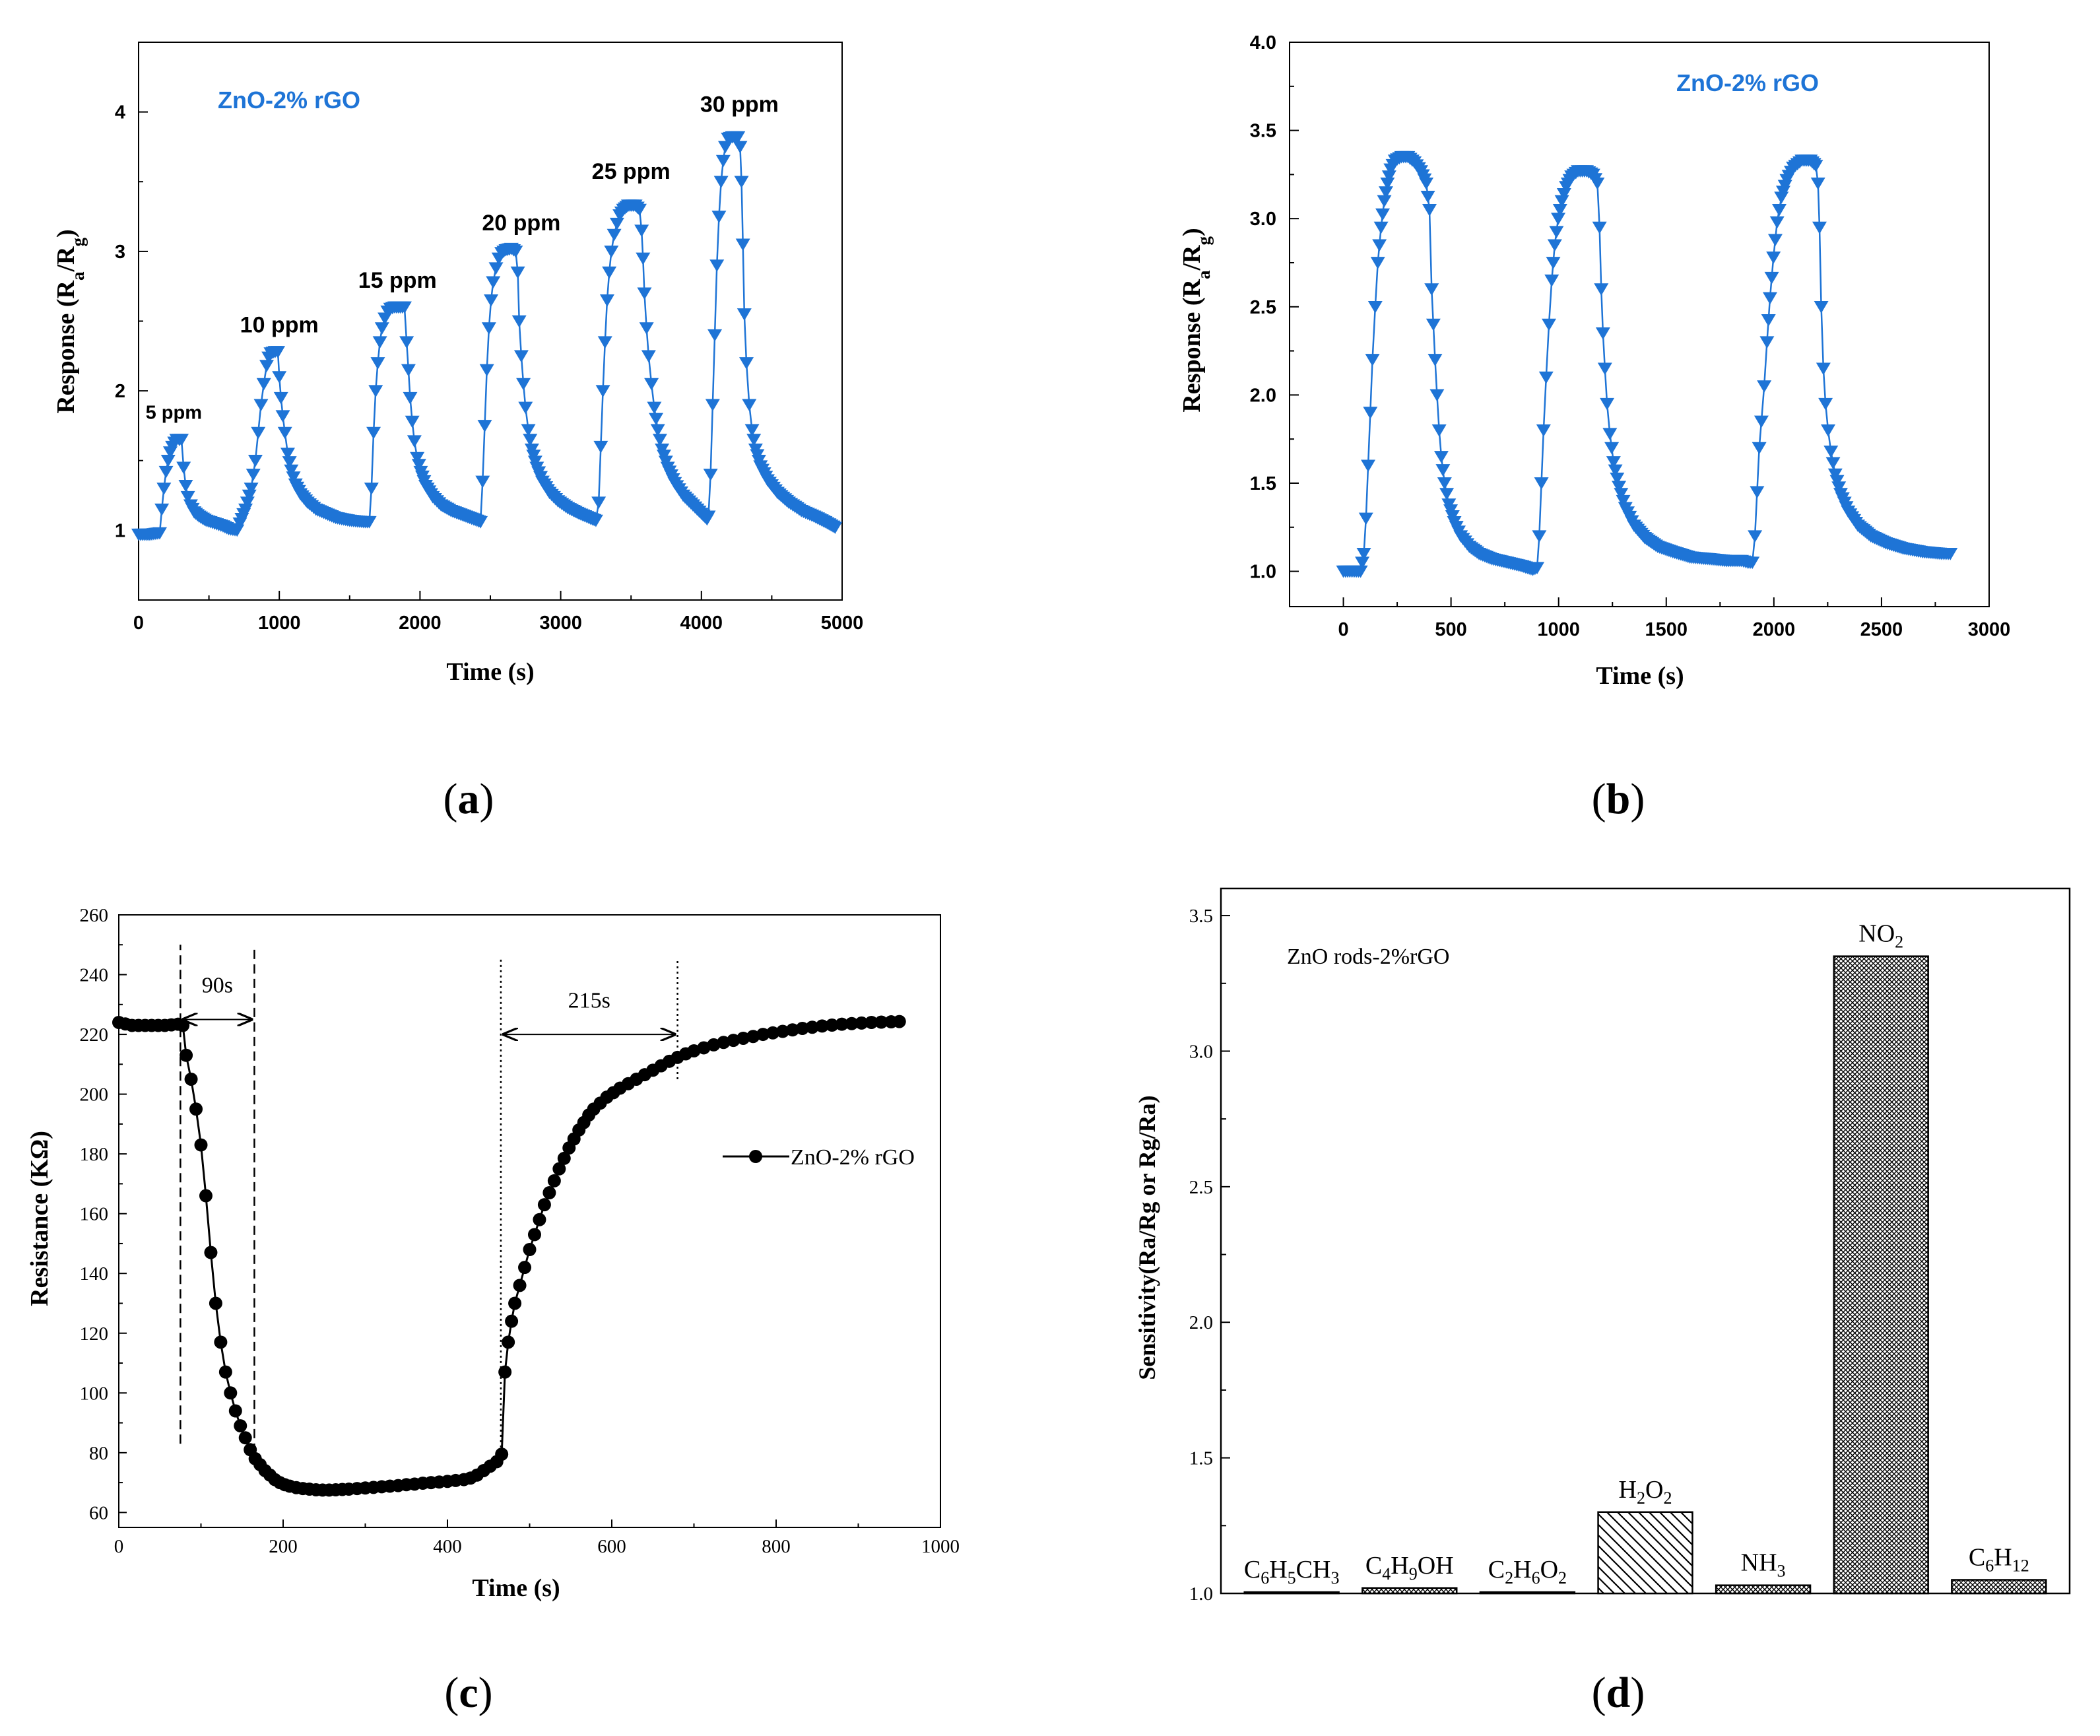 The image size is (2100, 1736). Describe the element at coordinates (397, 280) in the screenshot. I see `panel-a-annotation: 15 ppm` at that location.